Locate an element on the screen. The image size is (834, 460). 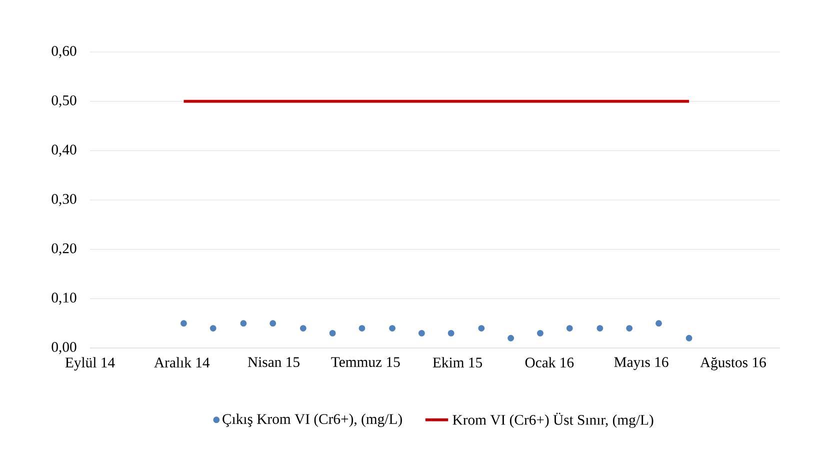
y-tick-label: 0,60 is located at coordinates (64, 52).